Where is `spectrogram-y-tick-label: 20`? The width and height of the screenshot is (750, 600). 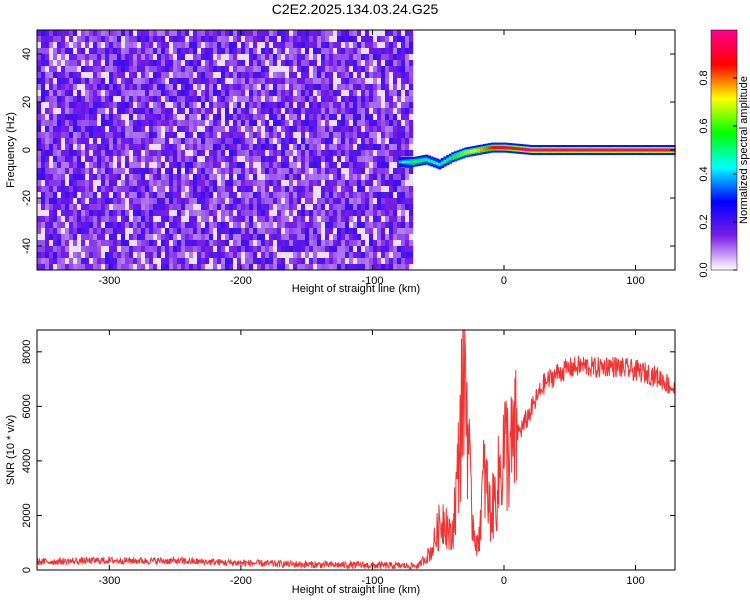
spectrogram-y-tick-label: 20 is located at coordinates (27, 102).